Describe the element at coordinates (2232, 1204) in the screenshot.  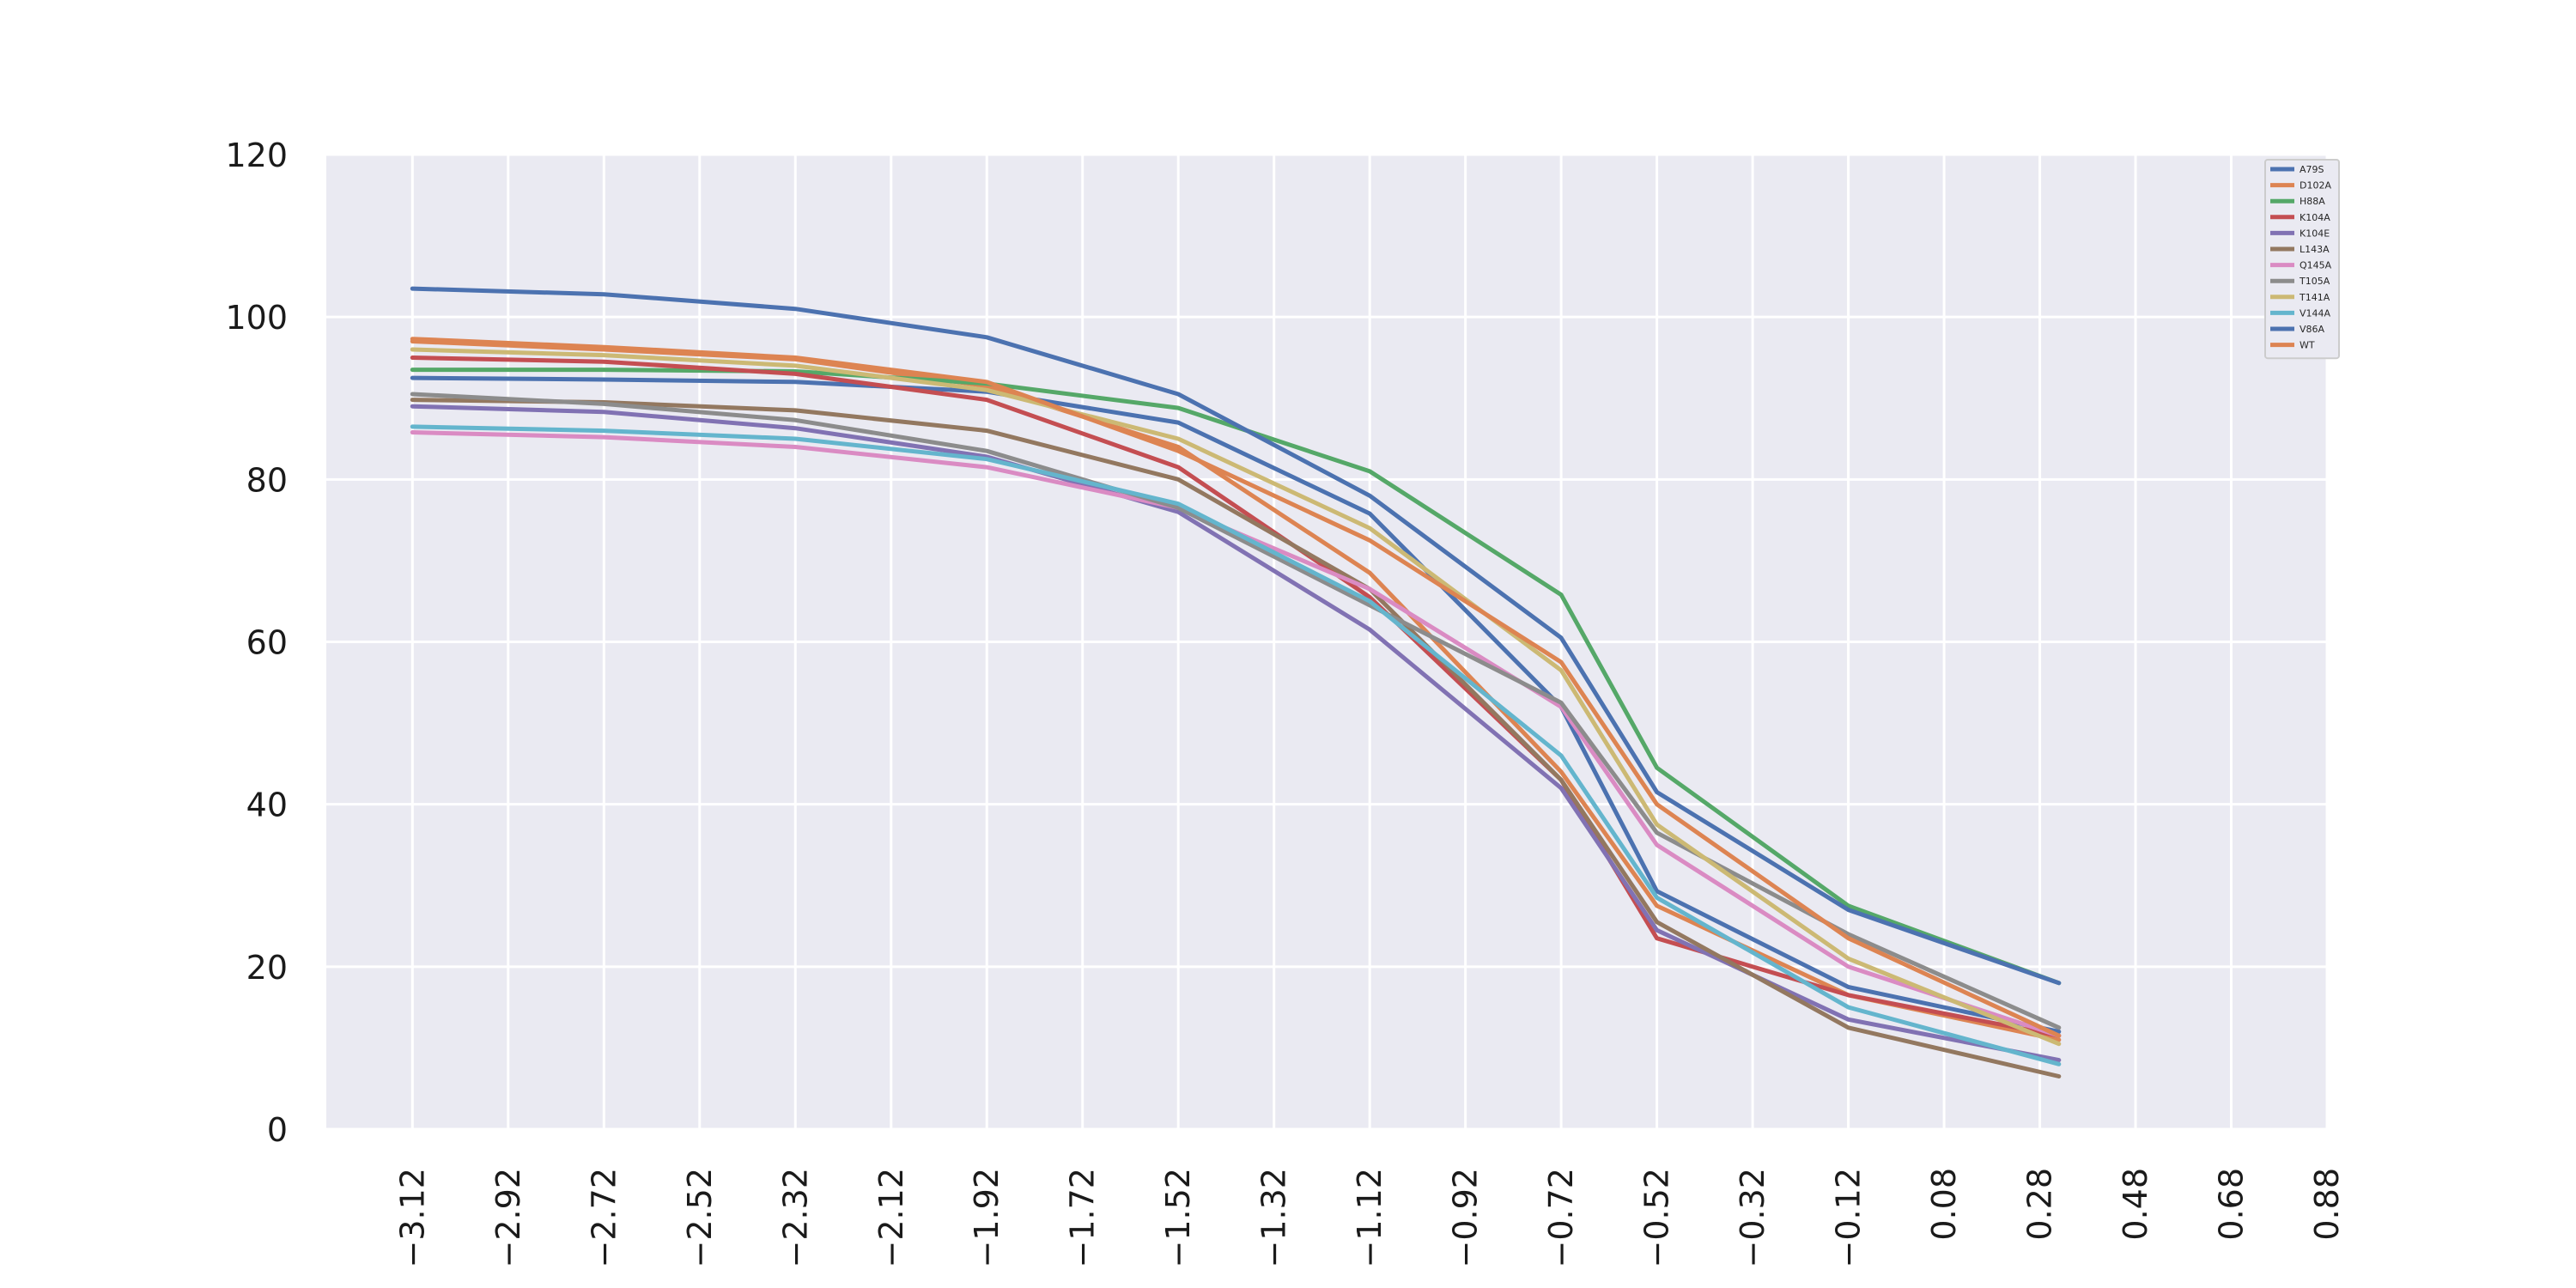
I see `x-tick-label: 0.68` at that location.